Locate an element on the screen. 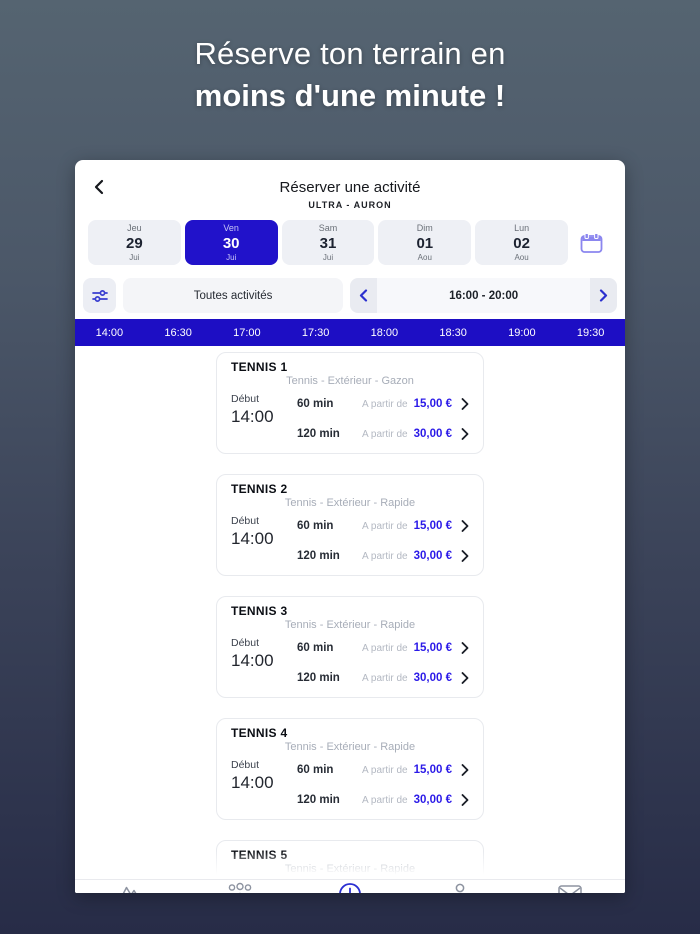 Image resolution: width=700 pixels, height=934 pixels. date-tab-ven-30-selected: Ven 30 Jui is located at coordinates (231, 242).